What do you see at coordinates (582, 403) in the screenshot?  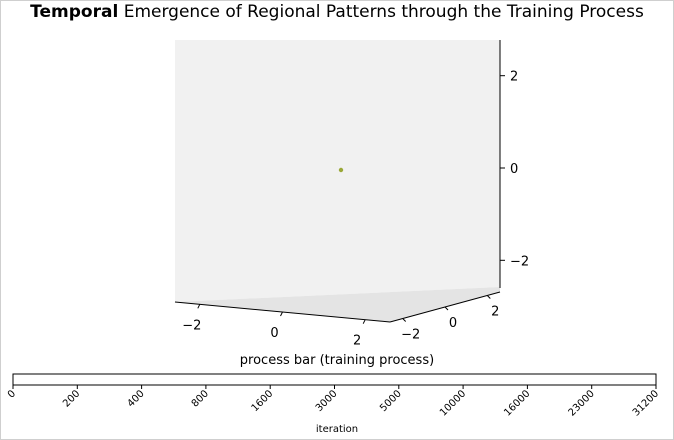 I see `progress-tick-label: 23000` at bounding box center [582, 403].